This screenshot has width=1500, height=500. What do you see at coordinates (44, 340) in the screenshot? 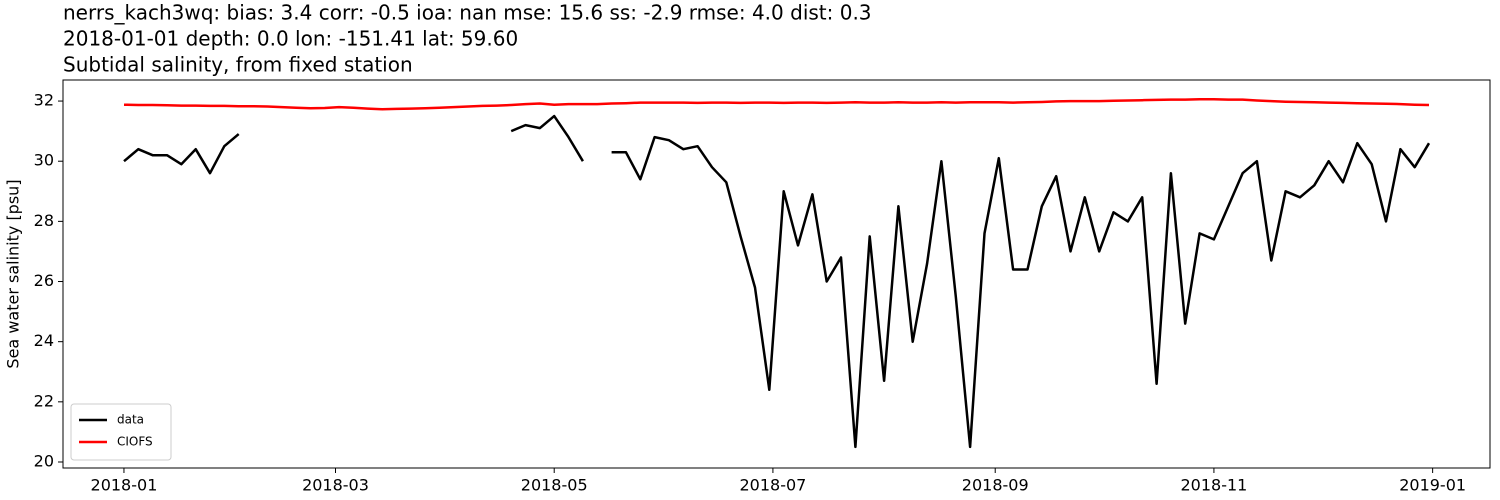
I see `y-tick-label: 24` at bounding box center [44, 340].